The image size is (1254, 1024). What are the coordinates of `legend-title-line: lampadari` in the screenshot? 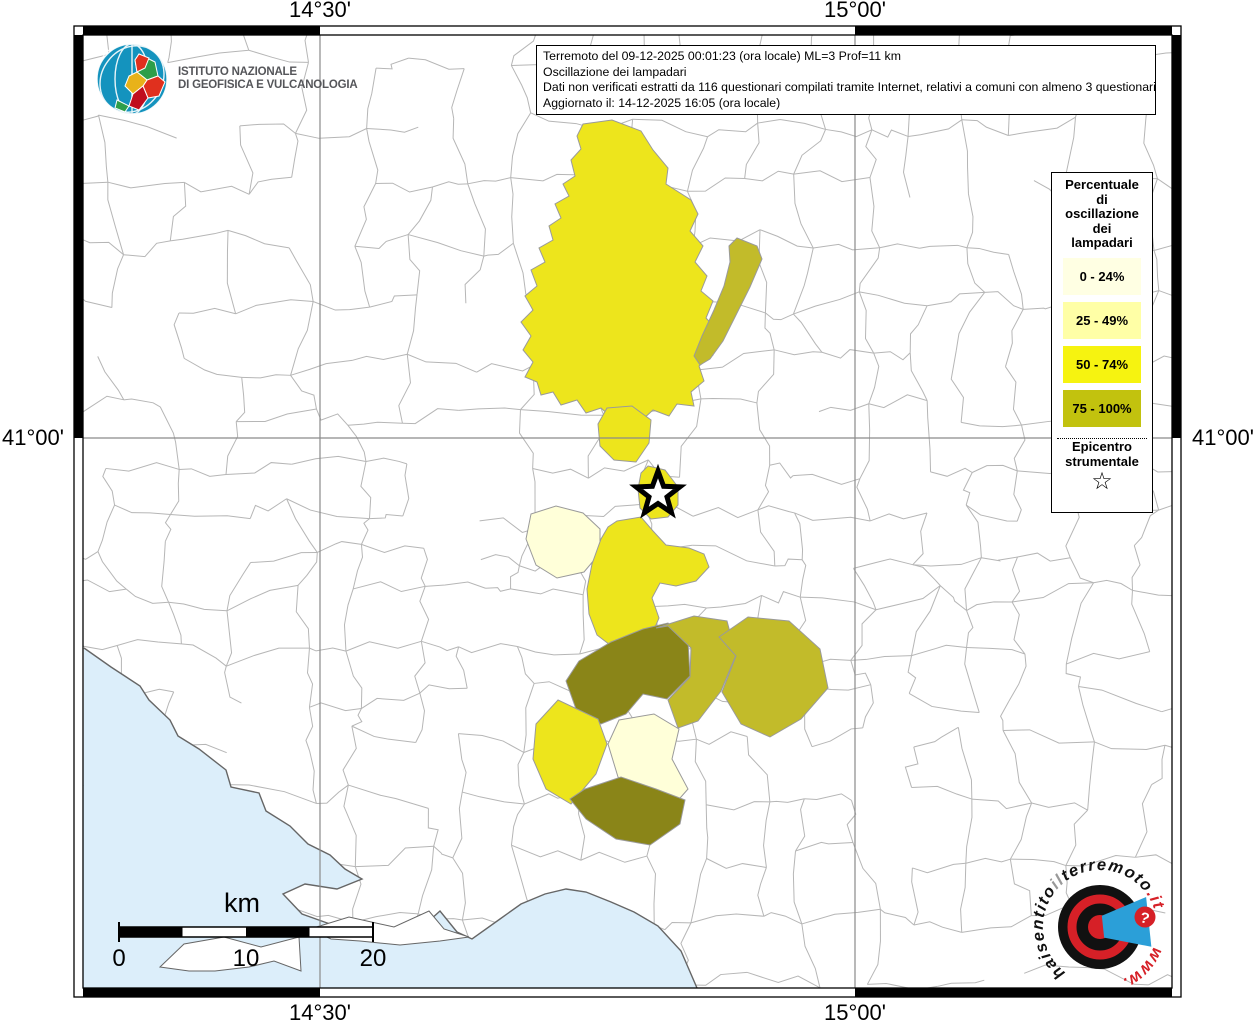 It's located at (1102, 242).